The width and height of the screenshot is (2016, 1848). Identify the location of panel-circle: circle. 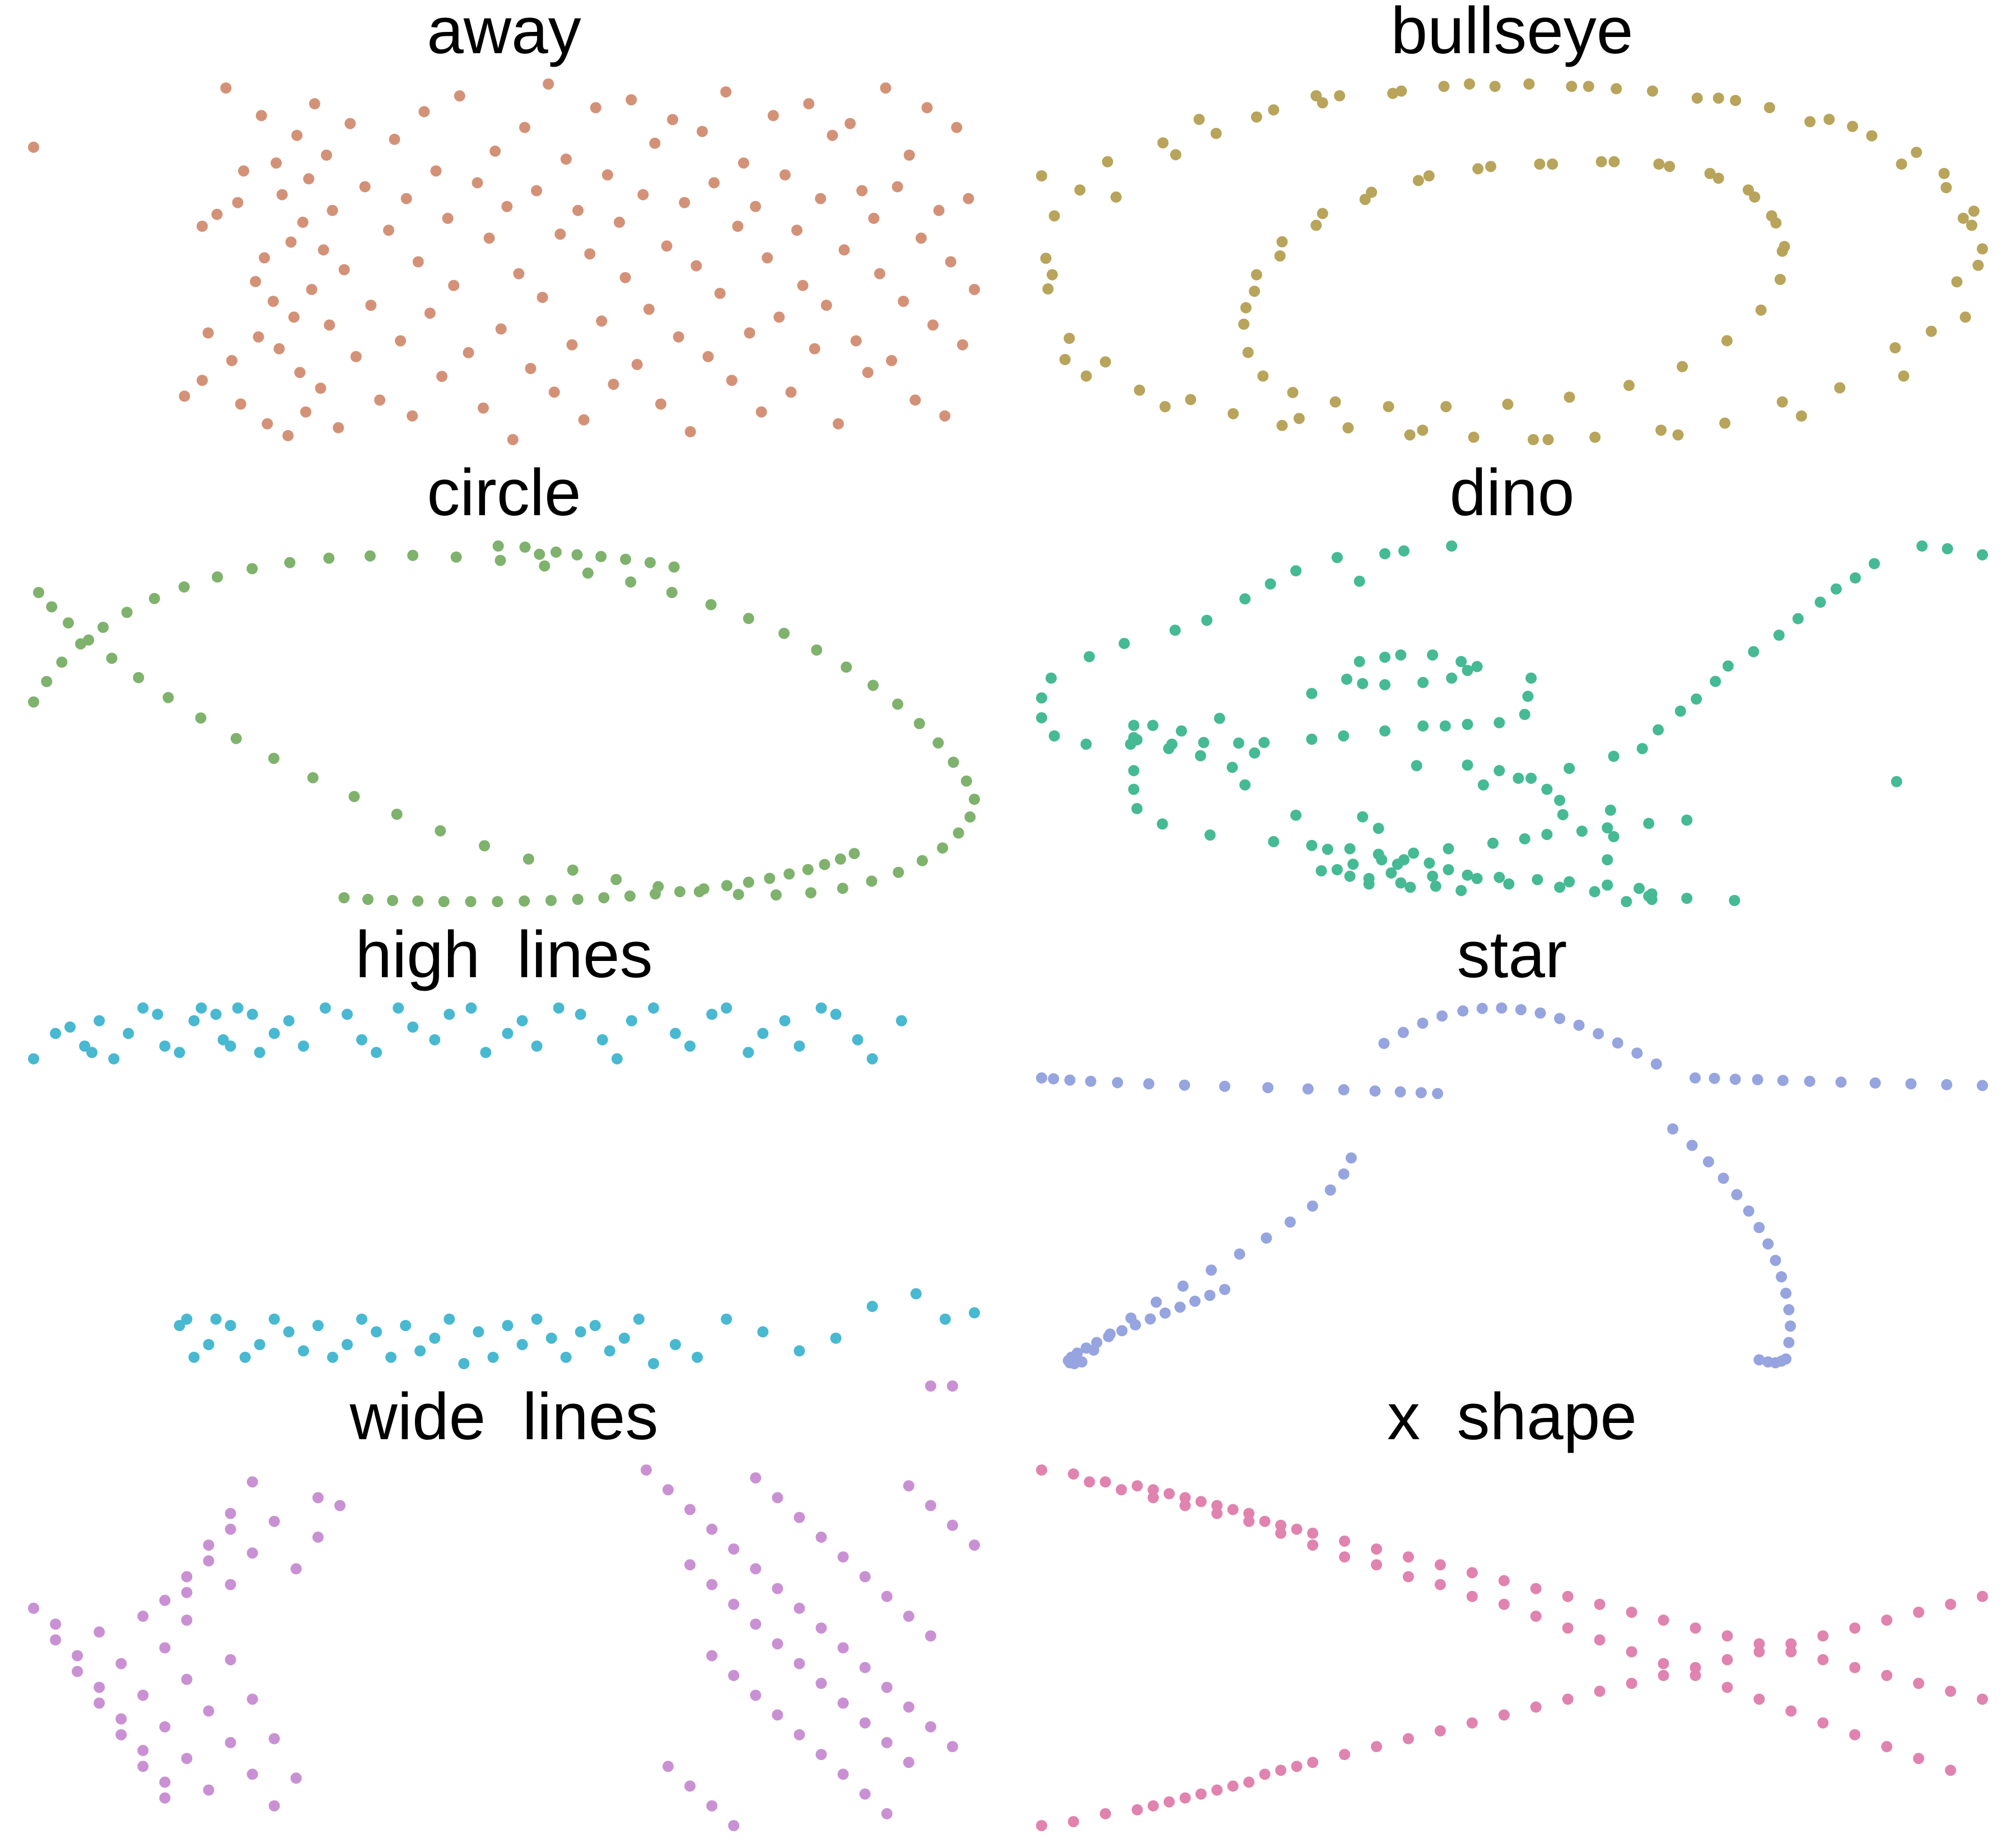
(504, 692).